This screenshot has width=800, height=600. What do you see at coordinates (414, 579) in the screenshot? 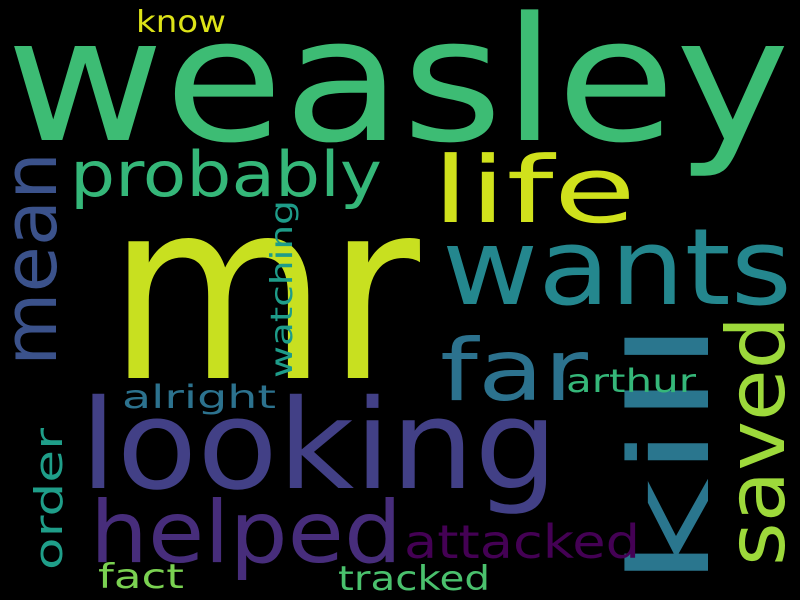
I see `word-tracked: tracked` at bounding box center [414, 579].